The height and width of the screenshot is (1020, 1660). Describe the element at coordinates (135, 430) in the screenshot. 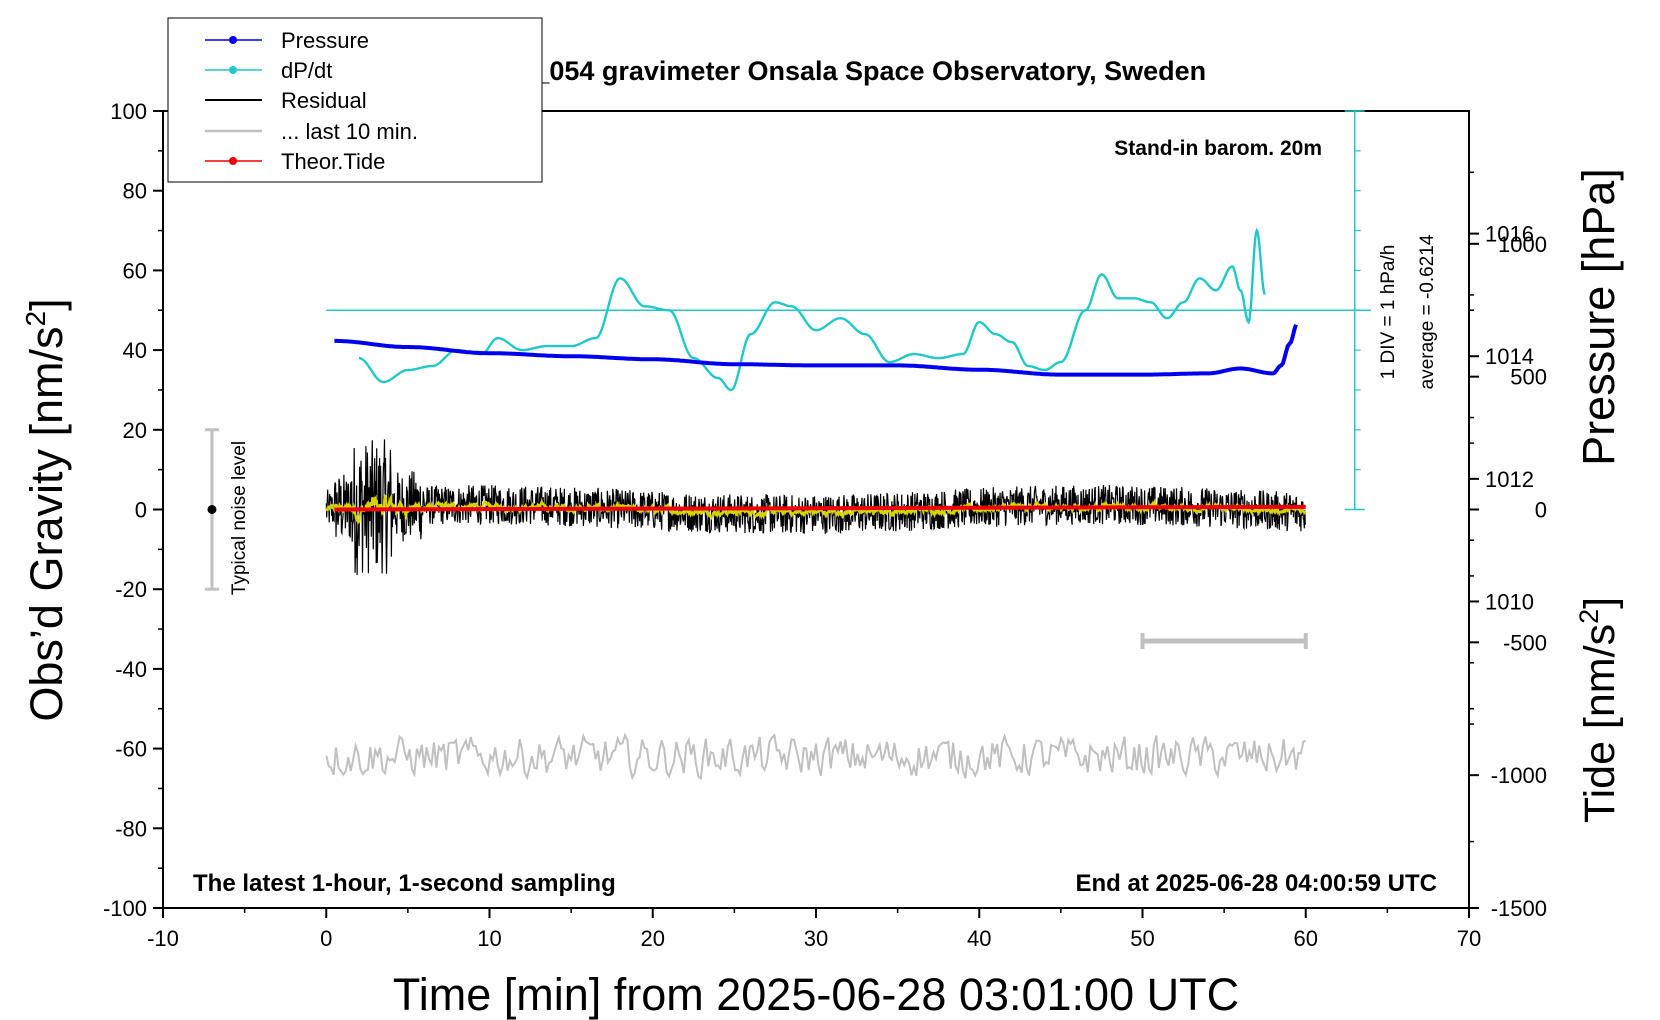

I see `y-tick-label: 20` at that location.